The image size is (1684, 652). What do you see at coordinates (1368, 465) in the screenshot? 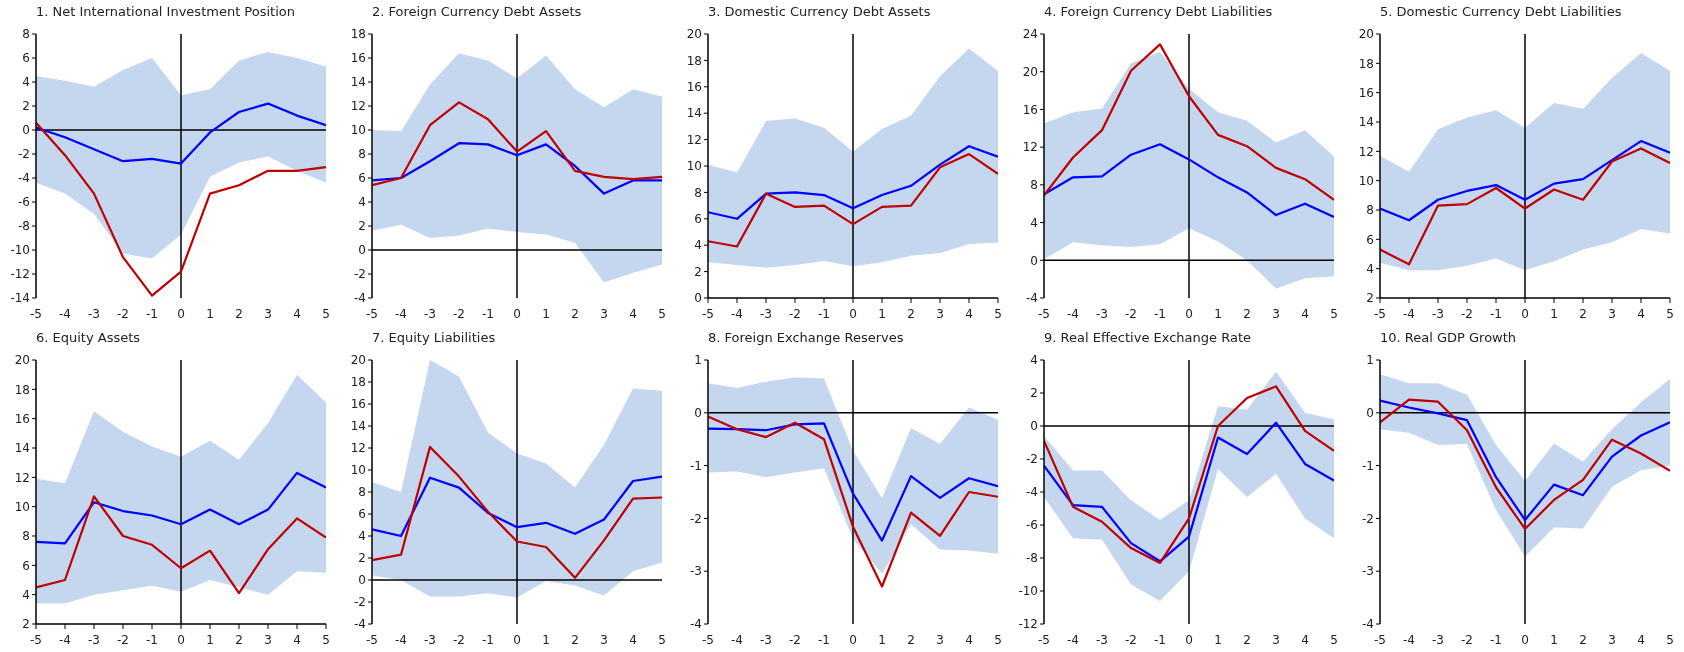
I see `y-tick-label: -1` at bounding box center [1368, 465].